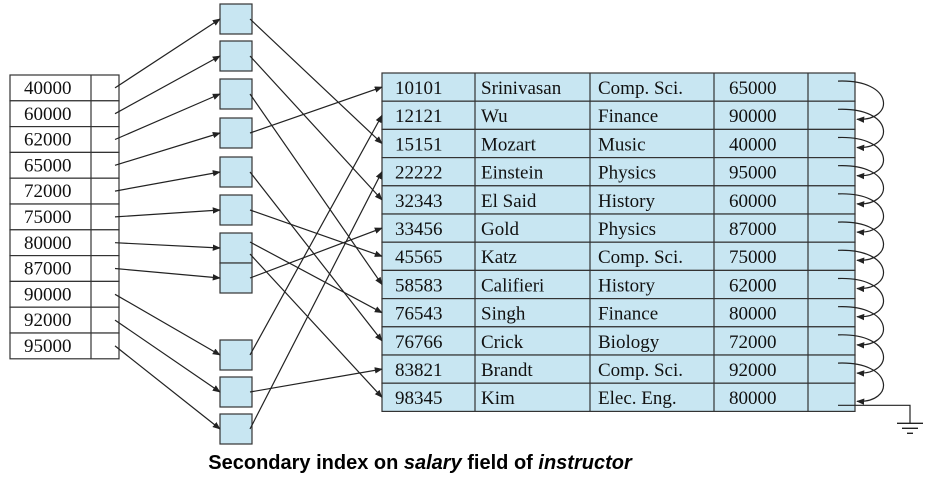 The image size is (939, 491). I want to click on record-dept: Biology, so click(629, 342).